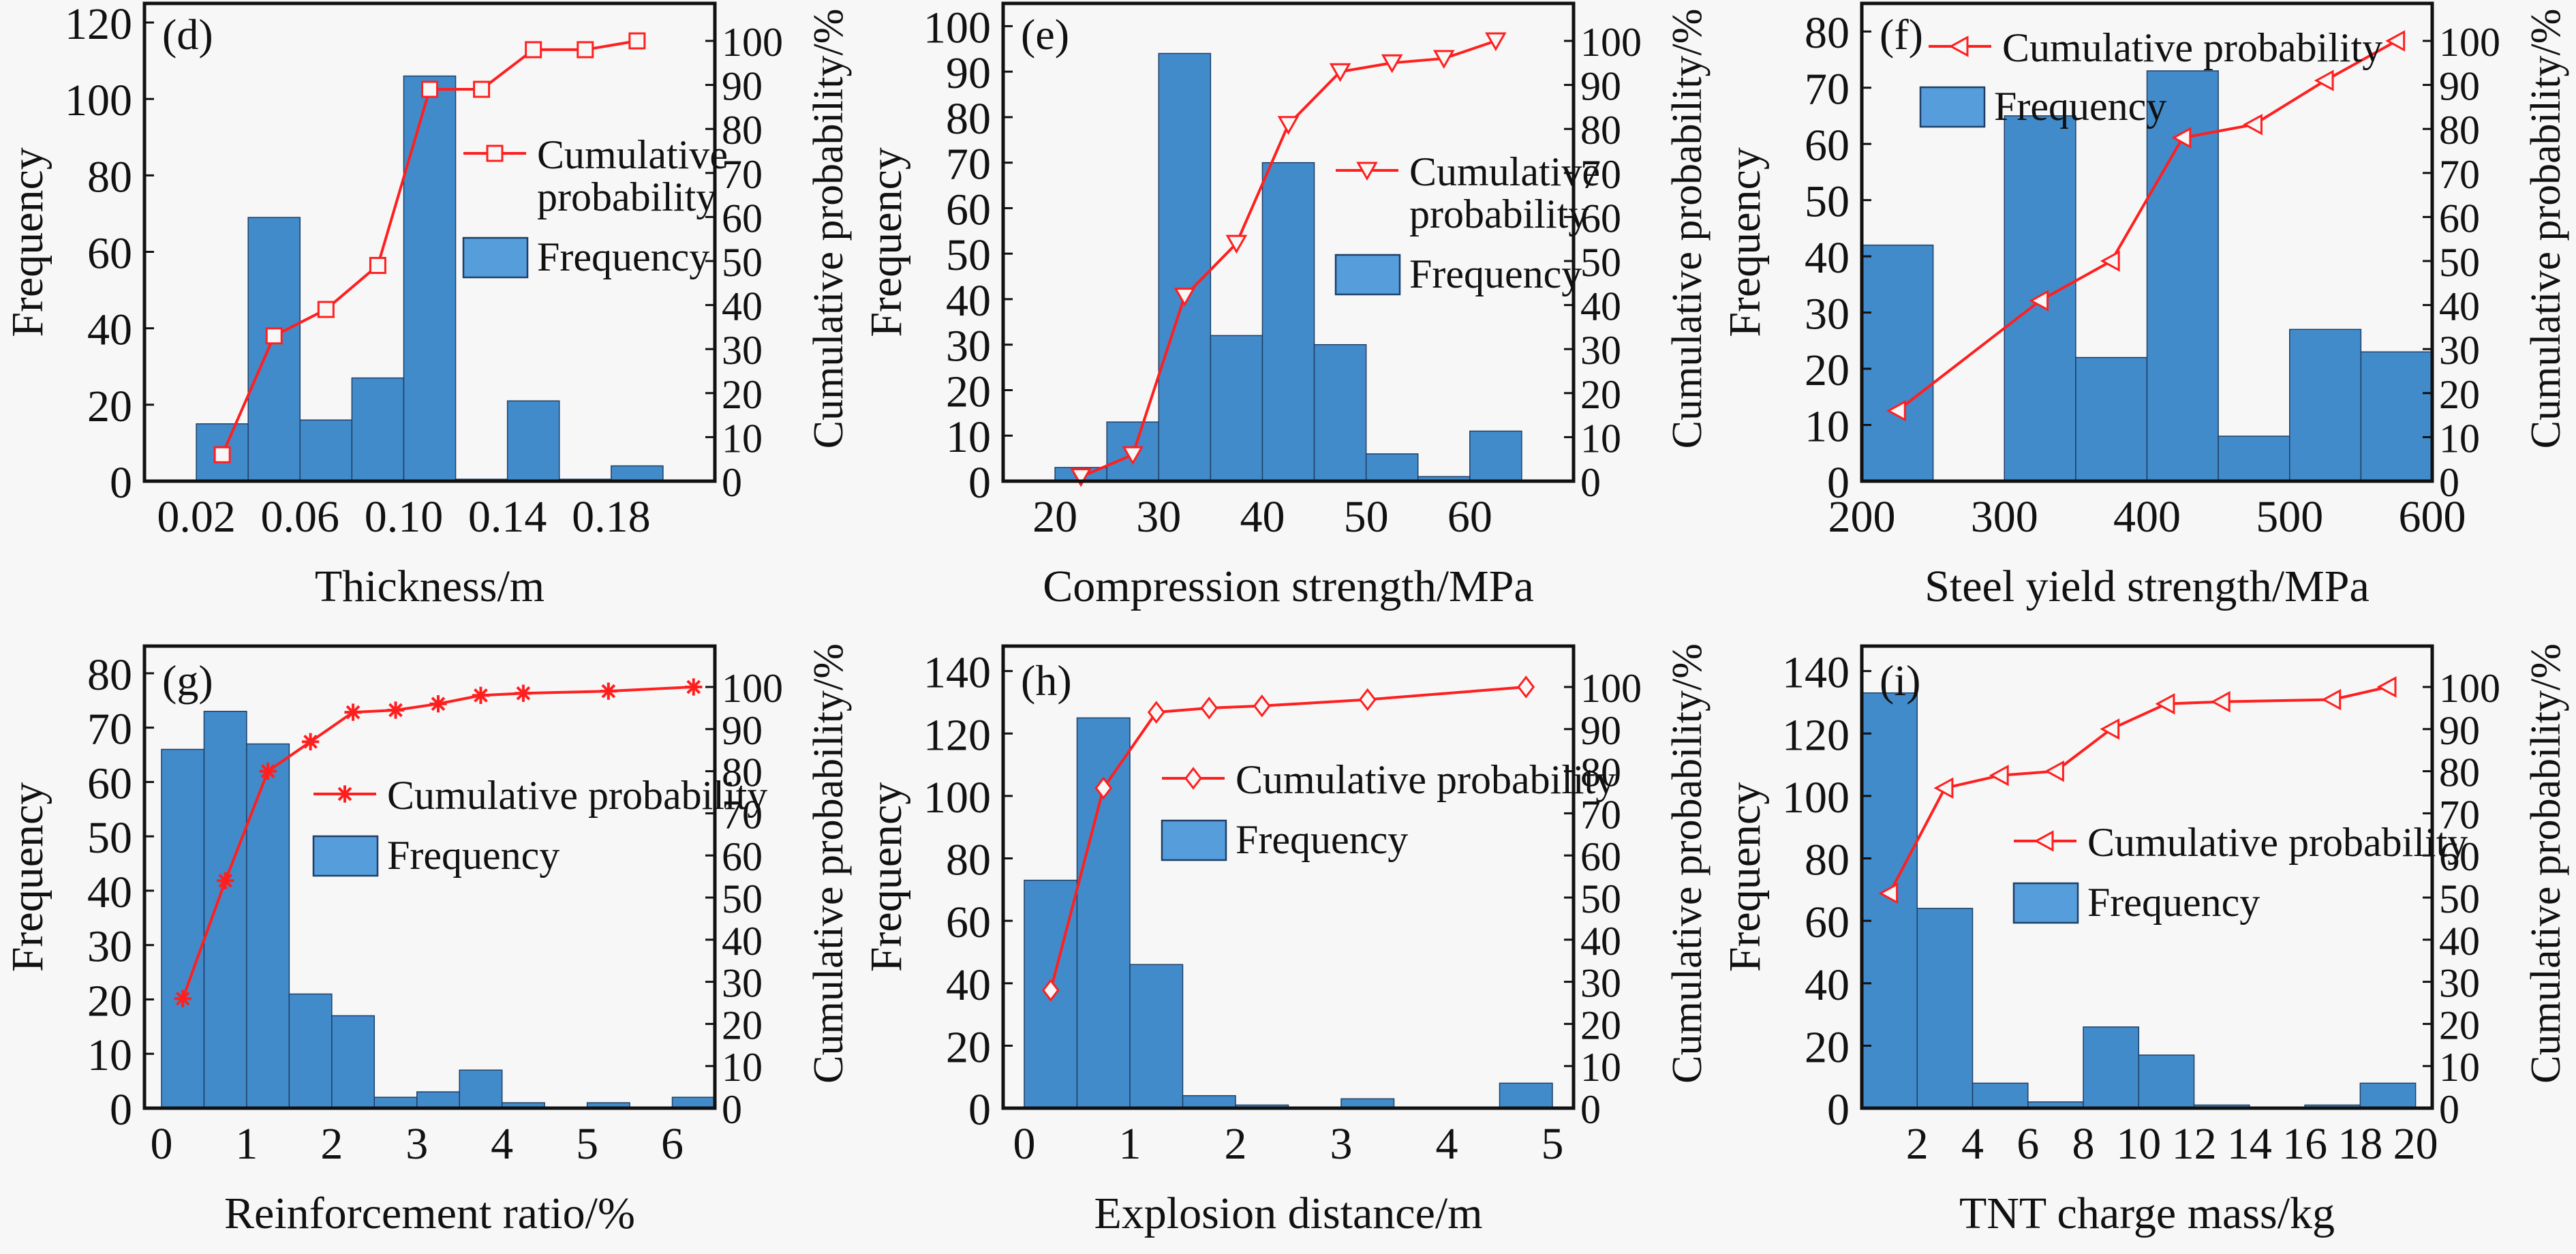  I want to click on y-tick-label: 30, so click(1828, 314).